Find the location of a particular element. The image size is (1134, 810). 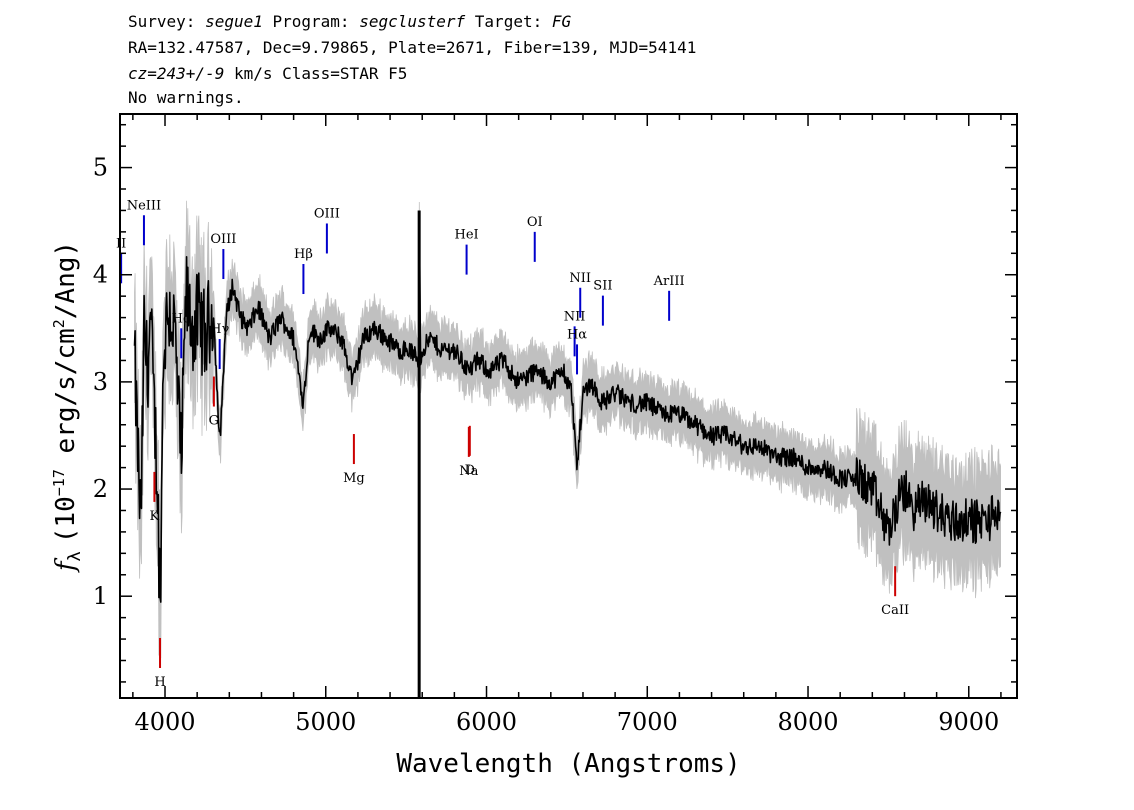

header-line-4: No warnings. is located at coordinates (186, 97).